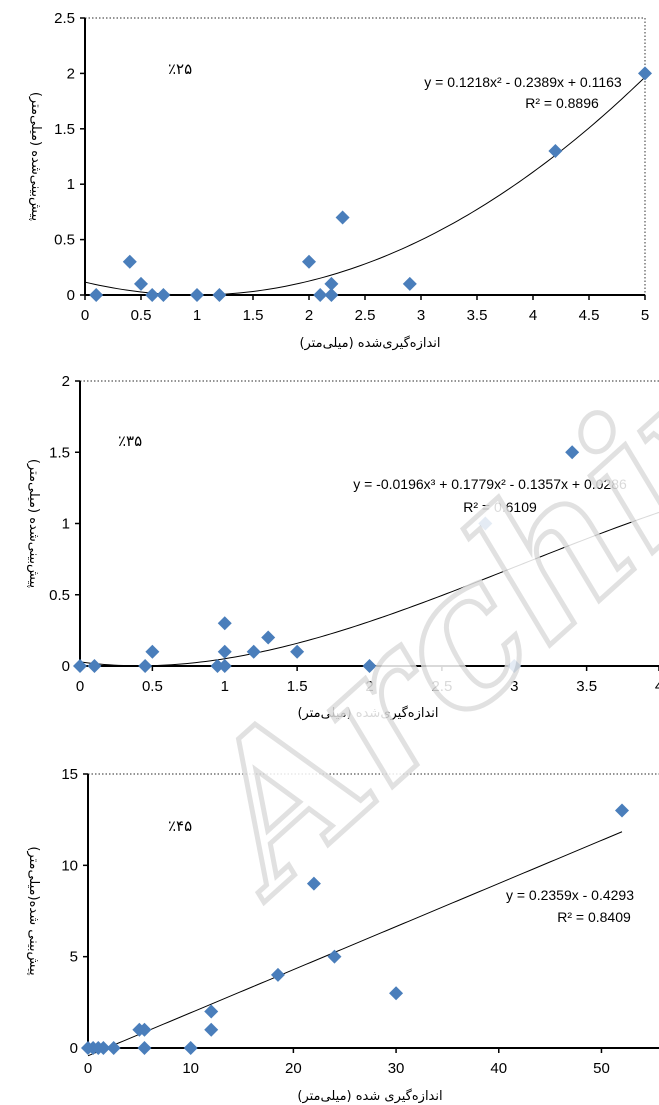  Describe the element at coordinates (589, 315) in the screenshot. I see `x-tick-label: 4.5` at that location.